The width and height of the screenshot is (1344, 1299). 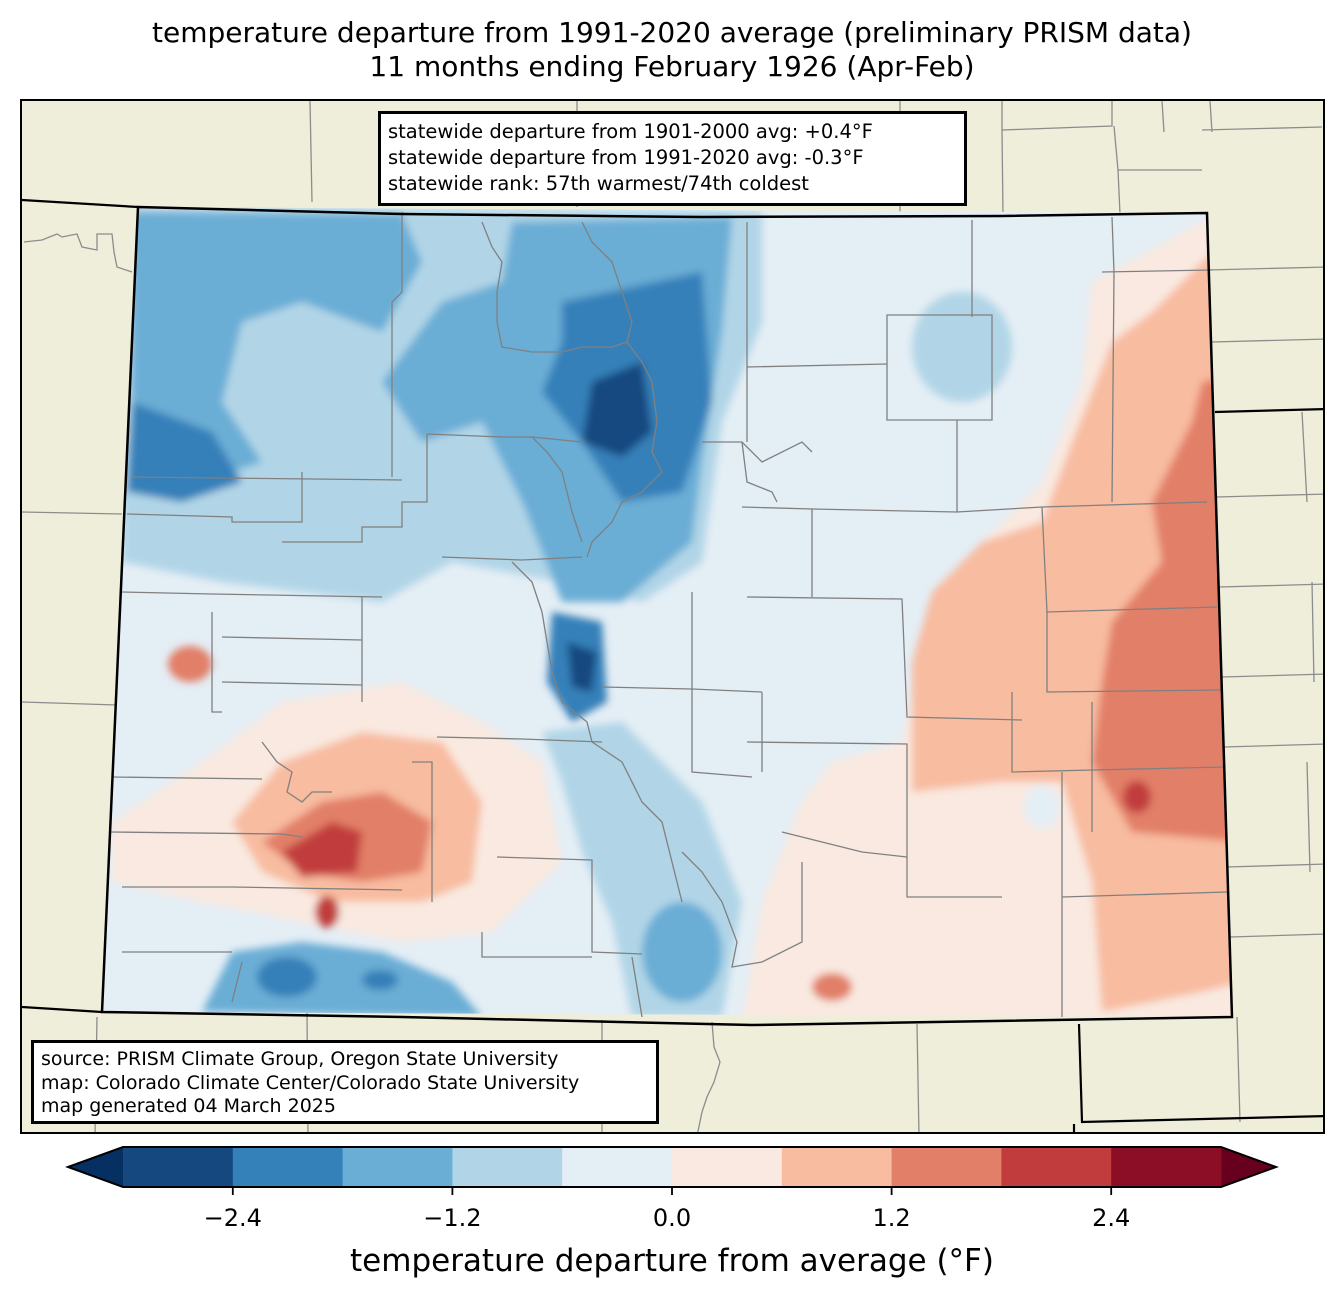 I want to click on field-warm-pocket-south, so click(x=327, y=912).